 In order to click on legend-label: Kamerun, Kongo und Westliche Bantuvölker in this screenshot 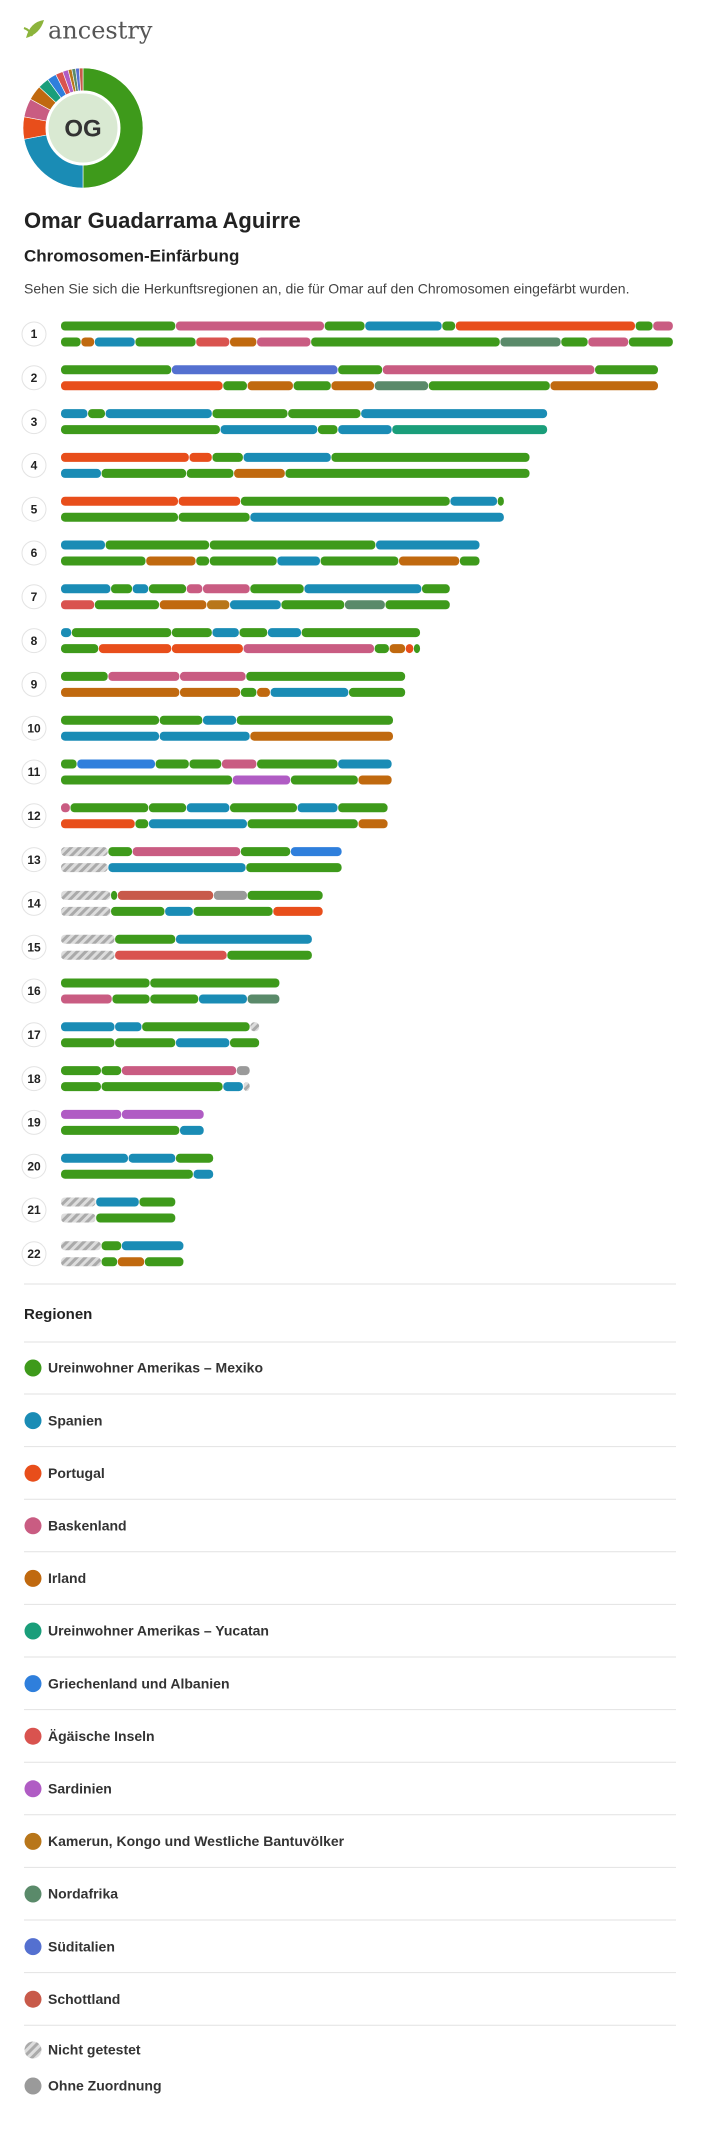, I will do `click(196, 1841)`.